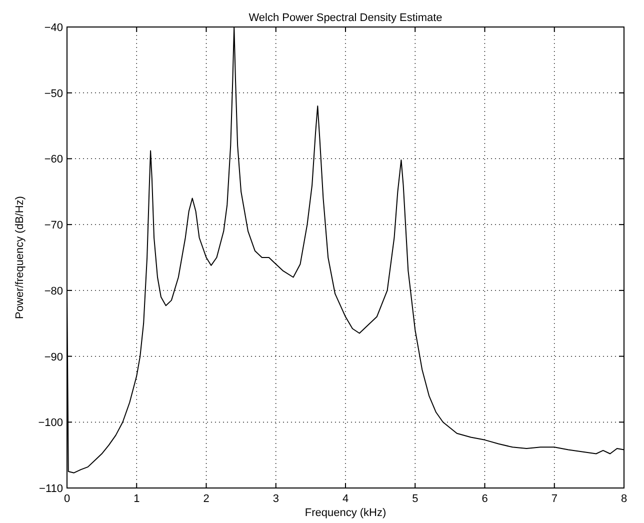 The width and height of the screenshot is (644, 523). Describe the element at coordinates (51, 489) in the screenshot. I see `y-tick-label: −110` at that location.